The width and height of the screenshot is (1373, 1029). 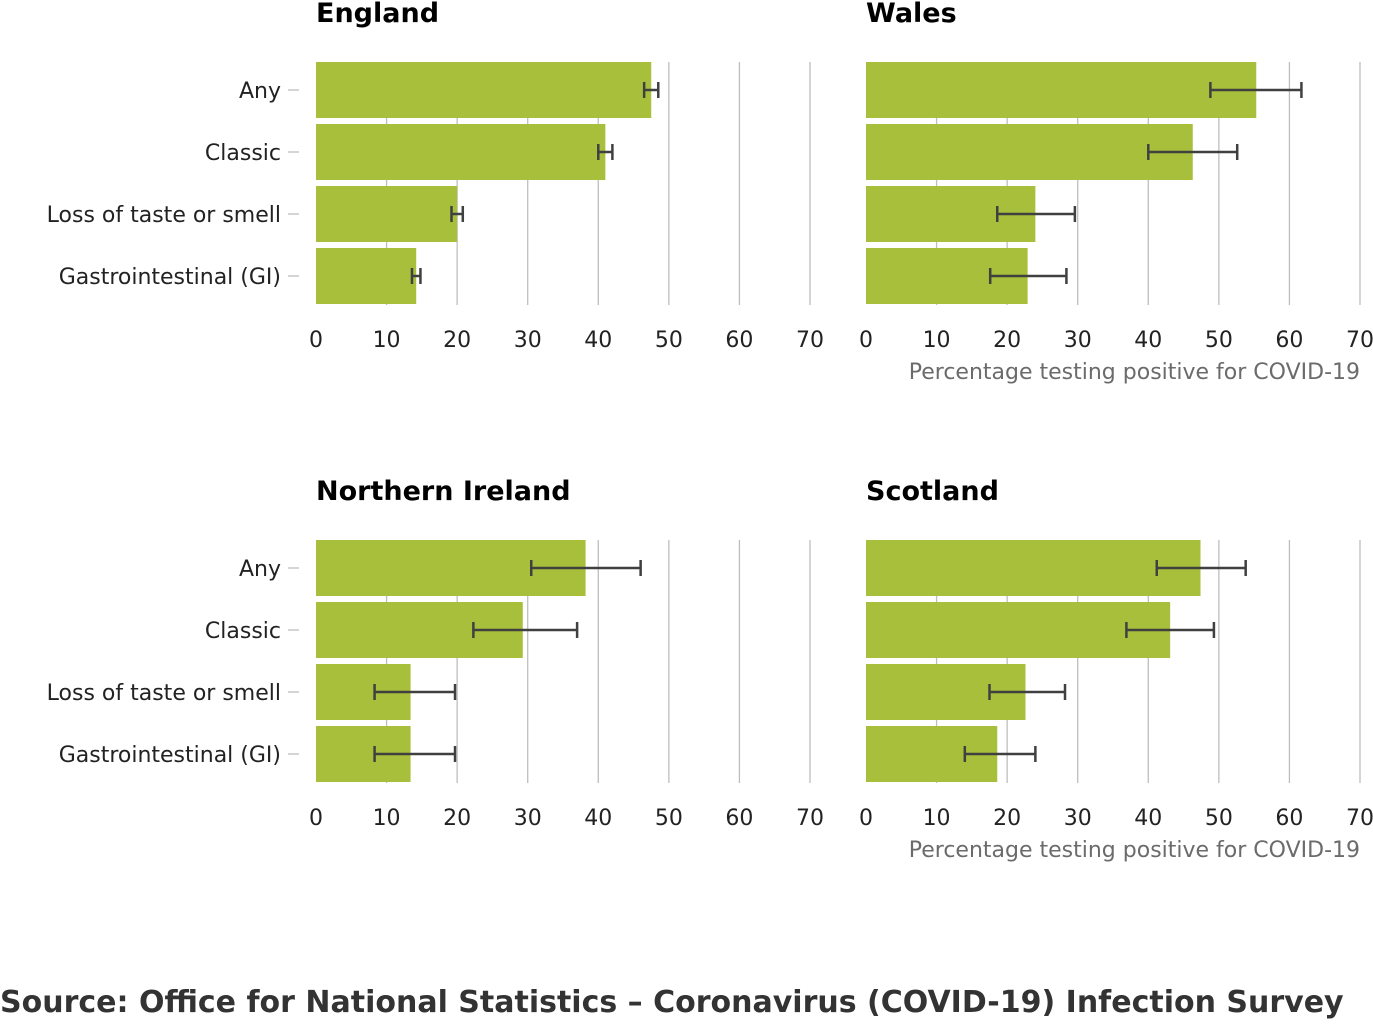 I want to click on panel-title: Wales, so click(x=911, y=14).